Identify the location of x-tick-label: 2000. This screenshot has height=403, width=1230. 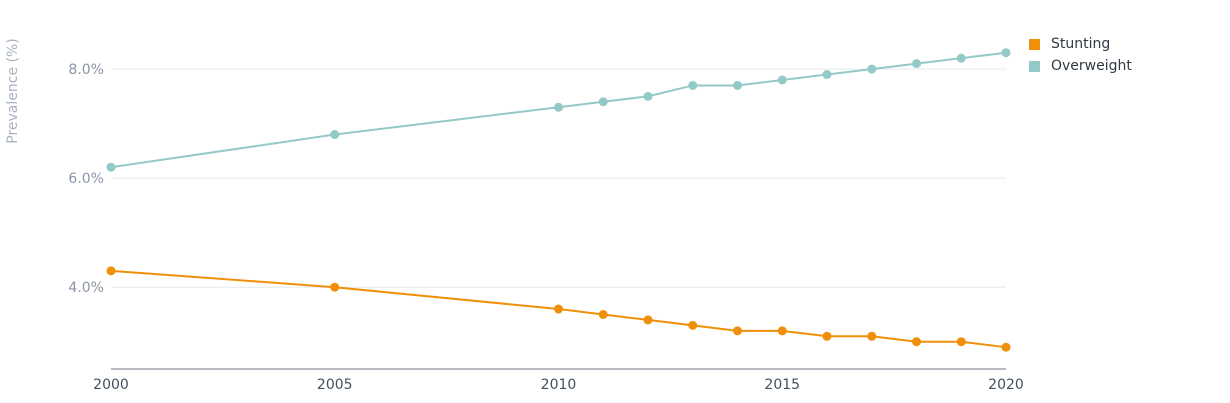
(111, 385).